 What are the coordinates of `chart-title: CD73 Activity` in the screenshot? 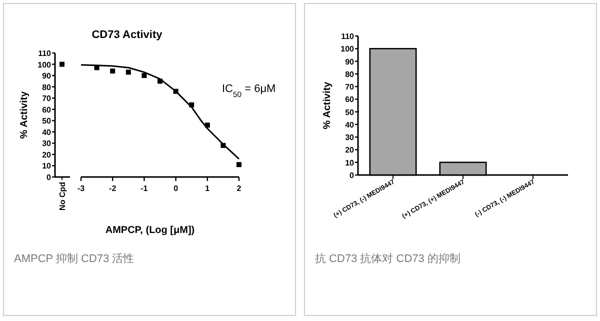 It's located at (128, 35).